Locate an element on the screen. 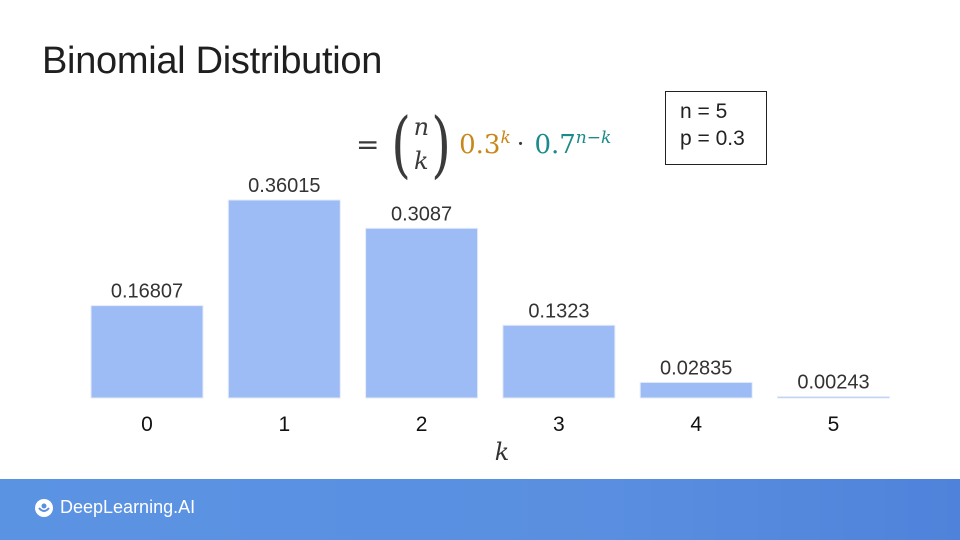 This screenshot has height=540, width=960. formula-term2-base: 0.7 is located at coordinates (555, 145).